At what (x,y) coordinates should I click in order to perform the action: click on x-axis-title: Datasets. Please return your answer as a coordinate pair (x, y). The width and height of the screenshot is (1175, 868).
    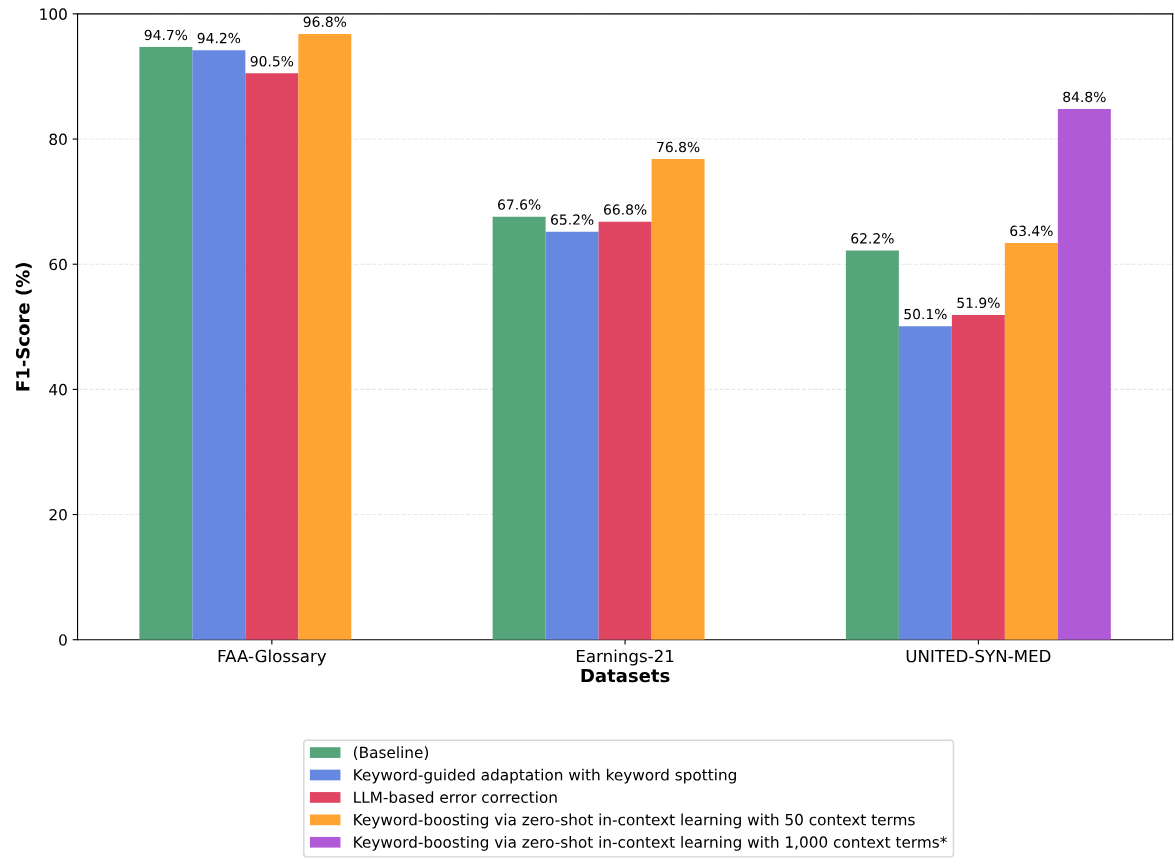
    Looking at the image, I should click on (625, 675).